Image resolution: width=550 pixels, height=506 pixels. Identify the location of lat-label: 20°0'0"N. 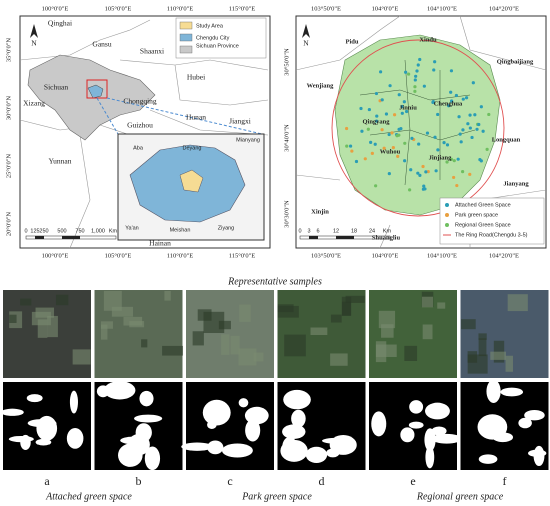
(8, 224).